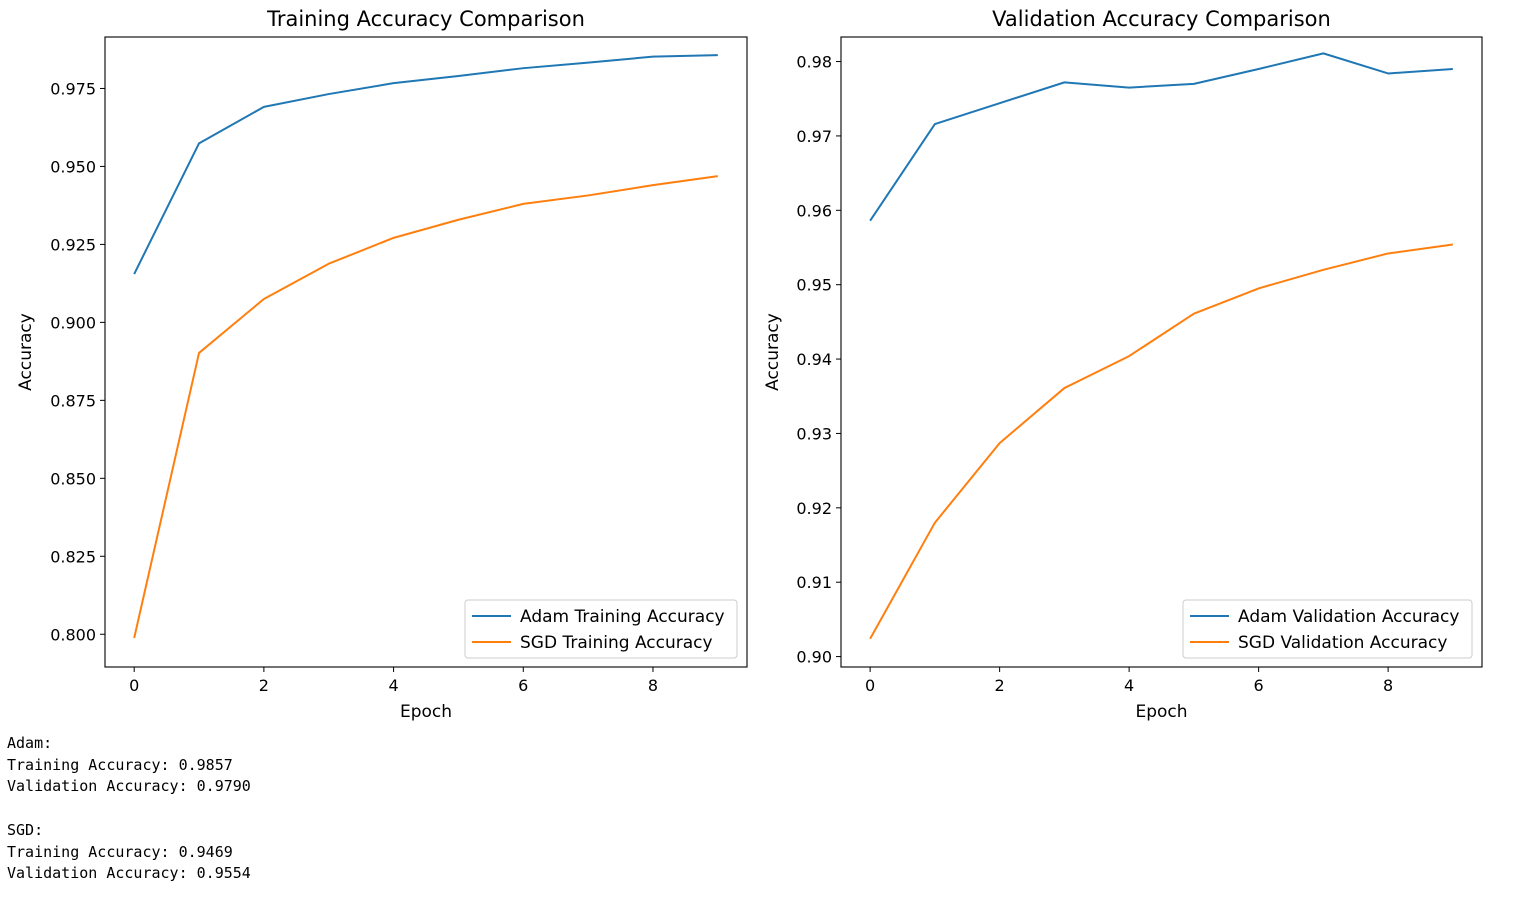  I want to click on y-tick-label: 0.850, so click(73, 478).